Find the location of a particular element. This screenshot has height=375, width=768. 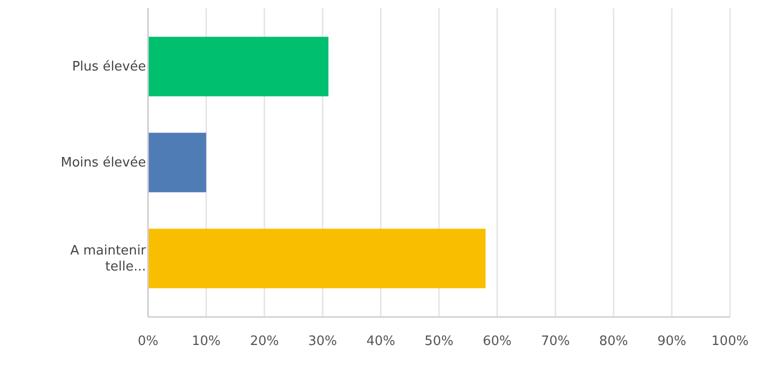

x-tick-label: 50% is located at coordinates (439, 341).